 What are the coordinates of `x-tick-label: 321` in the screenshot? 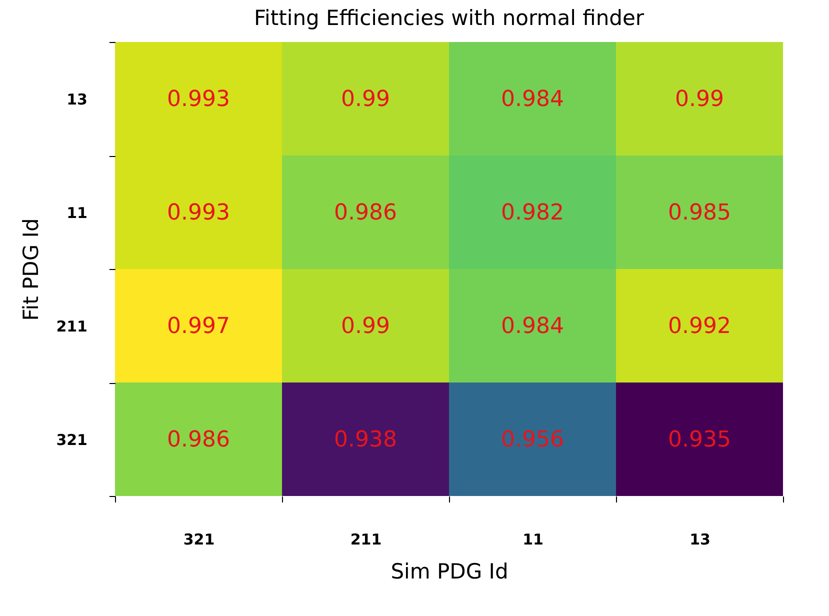 It's located at (199, 539).